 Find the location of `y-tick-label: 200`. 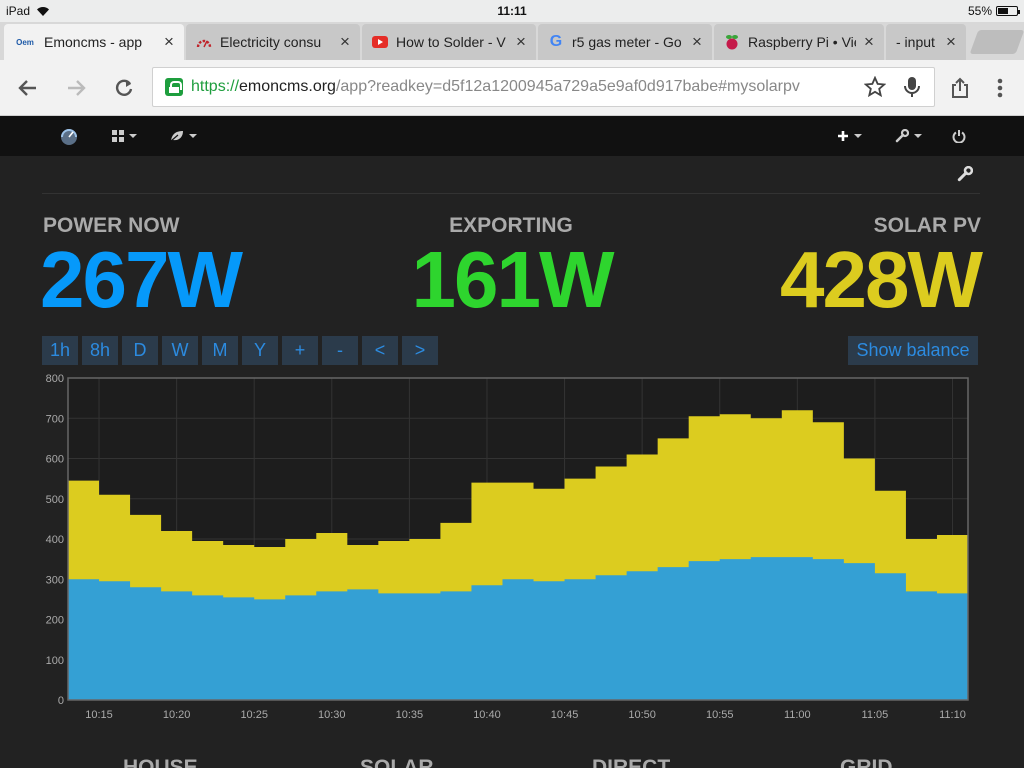

y-tick-label: 200 is located at coordinates (55, 621).